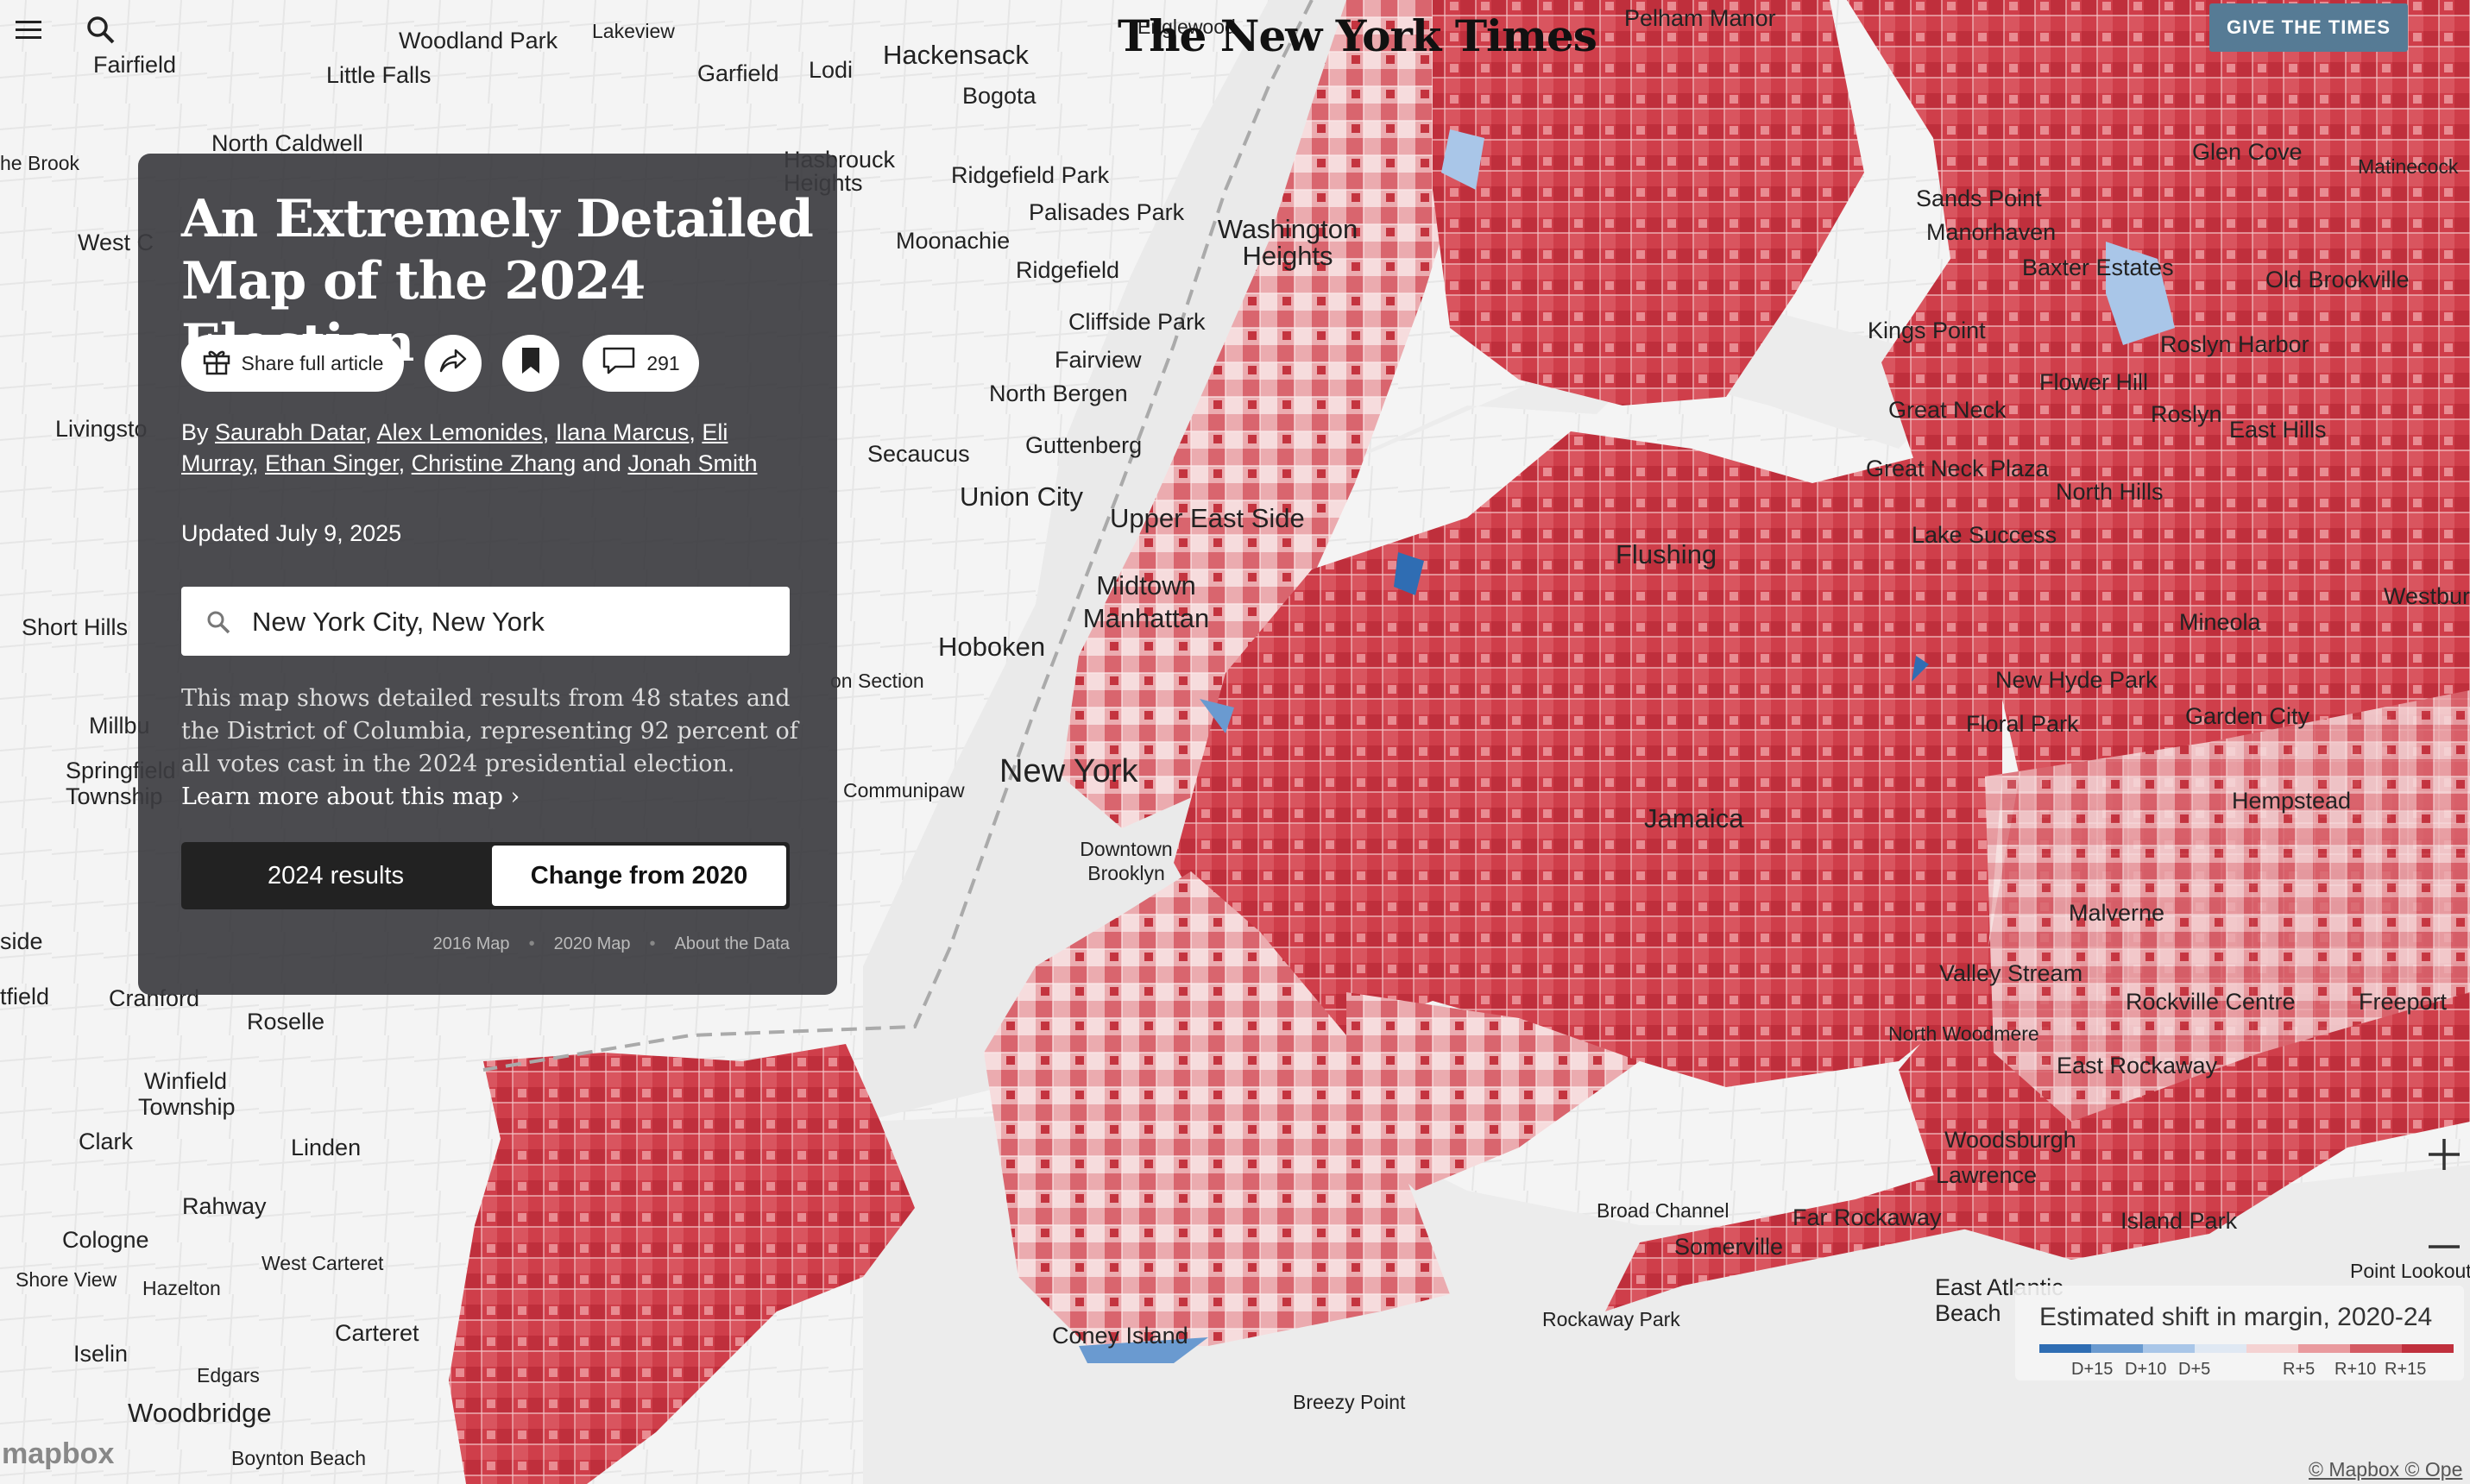 Image resolution: width=2470 pixels, height=1484 pixels. Describe the element at coordinates (2337, 279) in the screenshot. I see `place-label: Old Brookville` at that location.